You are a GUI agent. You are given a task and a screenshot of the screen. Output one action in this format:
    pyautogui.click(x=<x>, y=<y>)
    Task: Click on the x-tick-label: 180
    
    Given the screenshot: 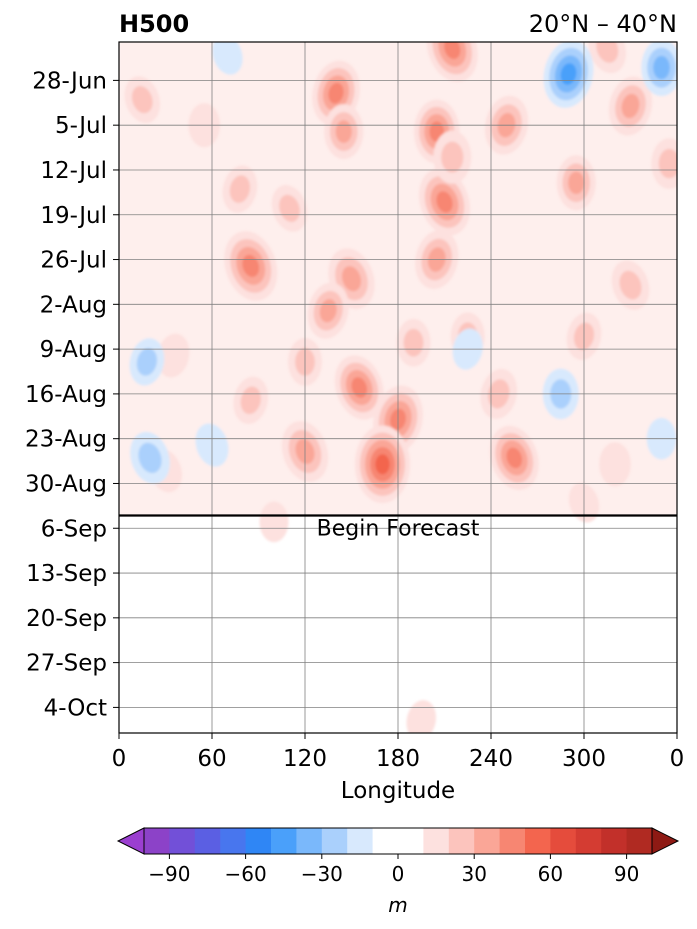 What is the action you would take?
    pyautogui.click(x=398, y=759)
    